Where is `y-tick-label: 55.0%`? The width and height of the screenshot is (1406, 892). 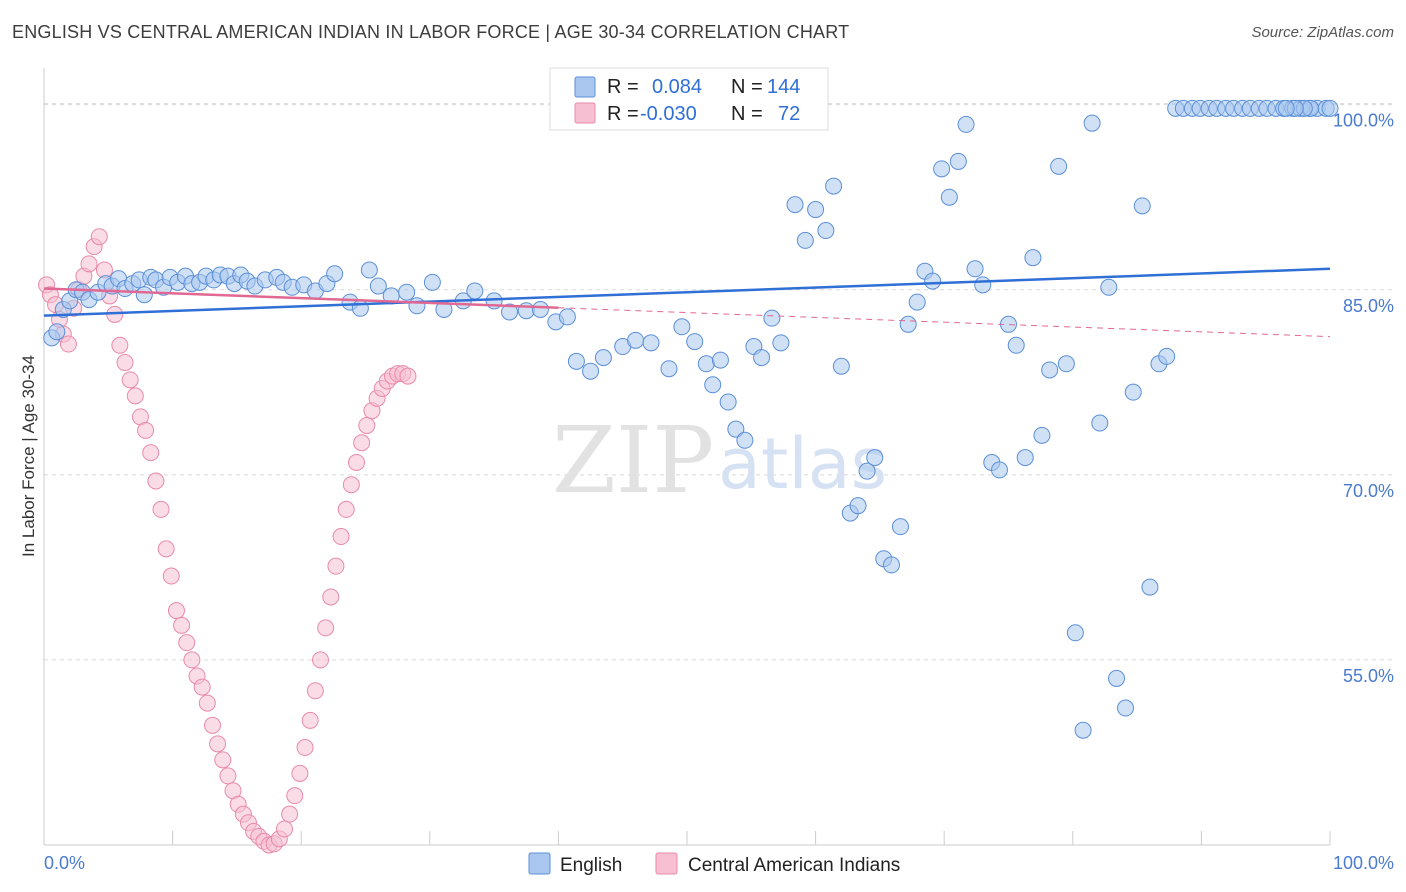 y-tick-label: 55.0% is located at coordinates (1368, 676).